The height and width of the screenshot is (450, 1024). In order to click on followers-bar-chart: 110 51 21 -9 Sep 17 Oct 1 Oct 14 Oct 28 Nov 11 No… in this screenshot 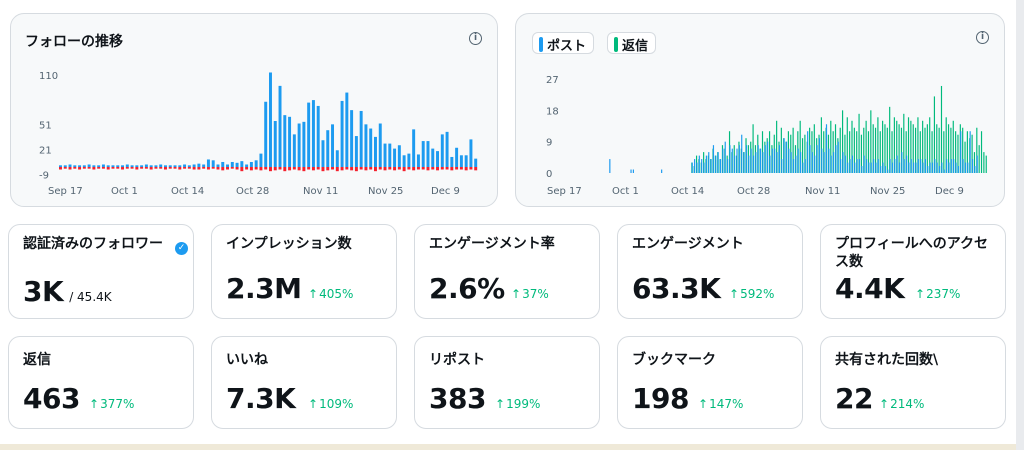, I will do `click(258, 134)`.